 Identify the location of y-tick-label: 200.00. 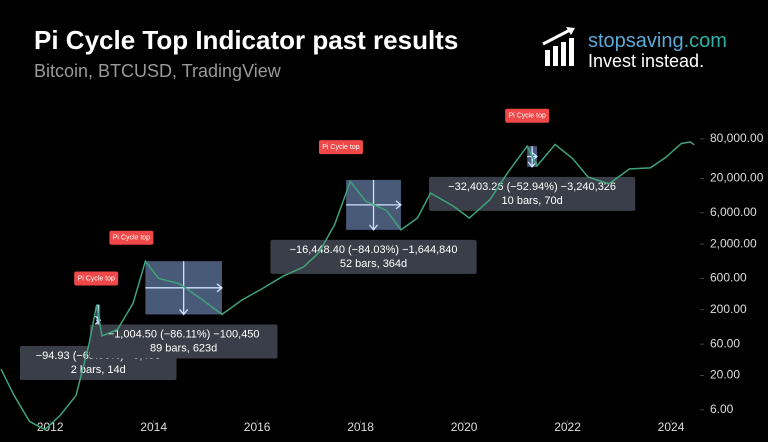
(728, 309).